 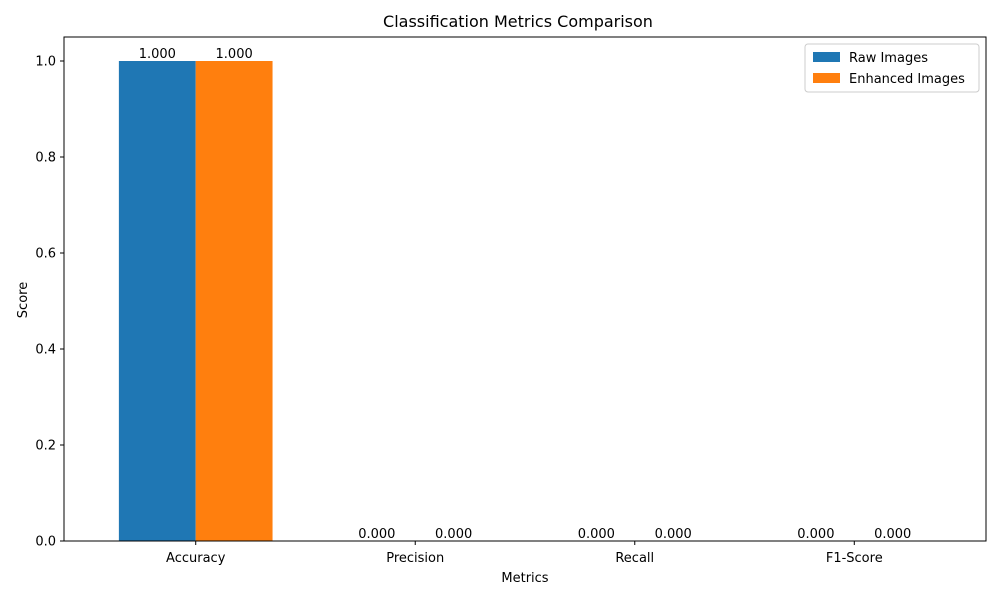 What do you see at coordinates (854, 558) in the screenshot?
I see `x-tick-label: F1-Score` at bounding box center [854, 558].